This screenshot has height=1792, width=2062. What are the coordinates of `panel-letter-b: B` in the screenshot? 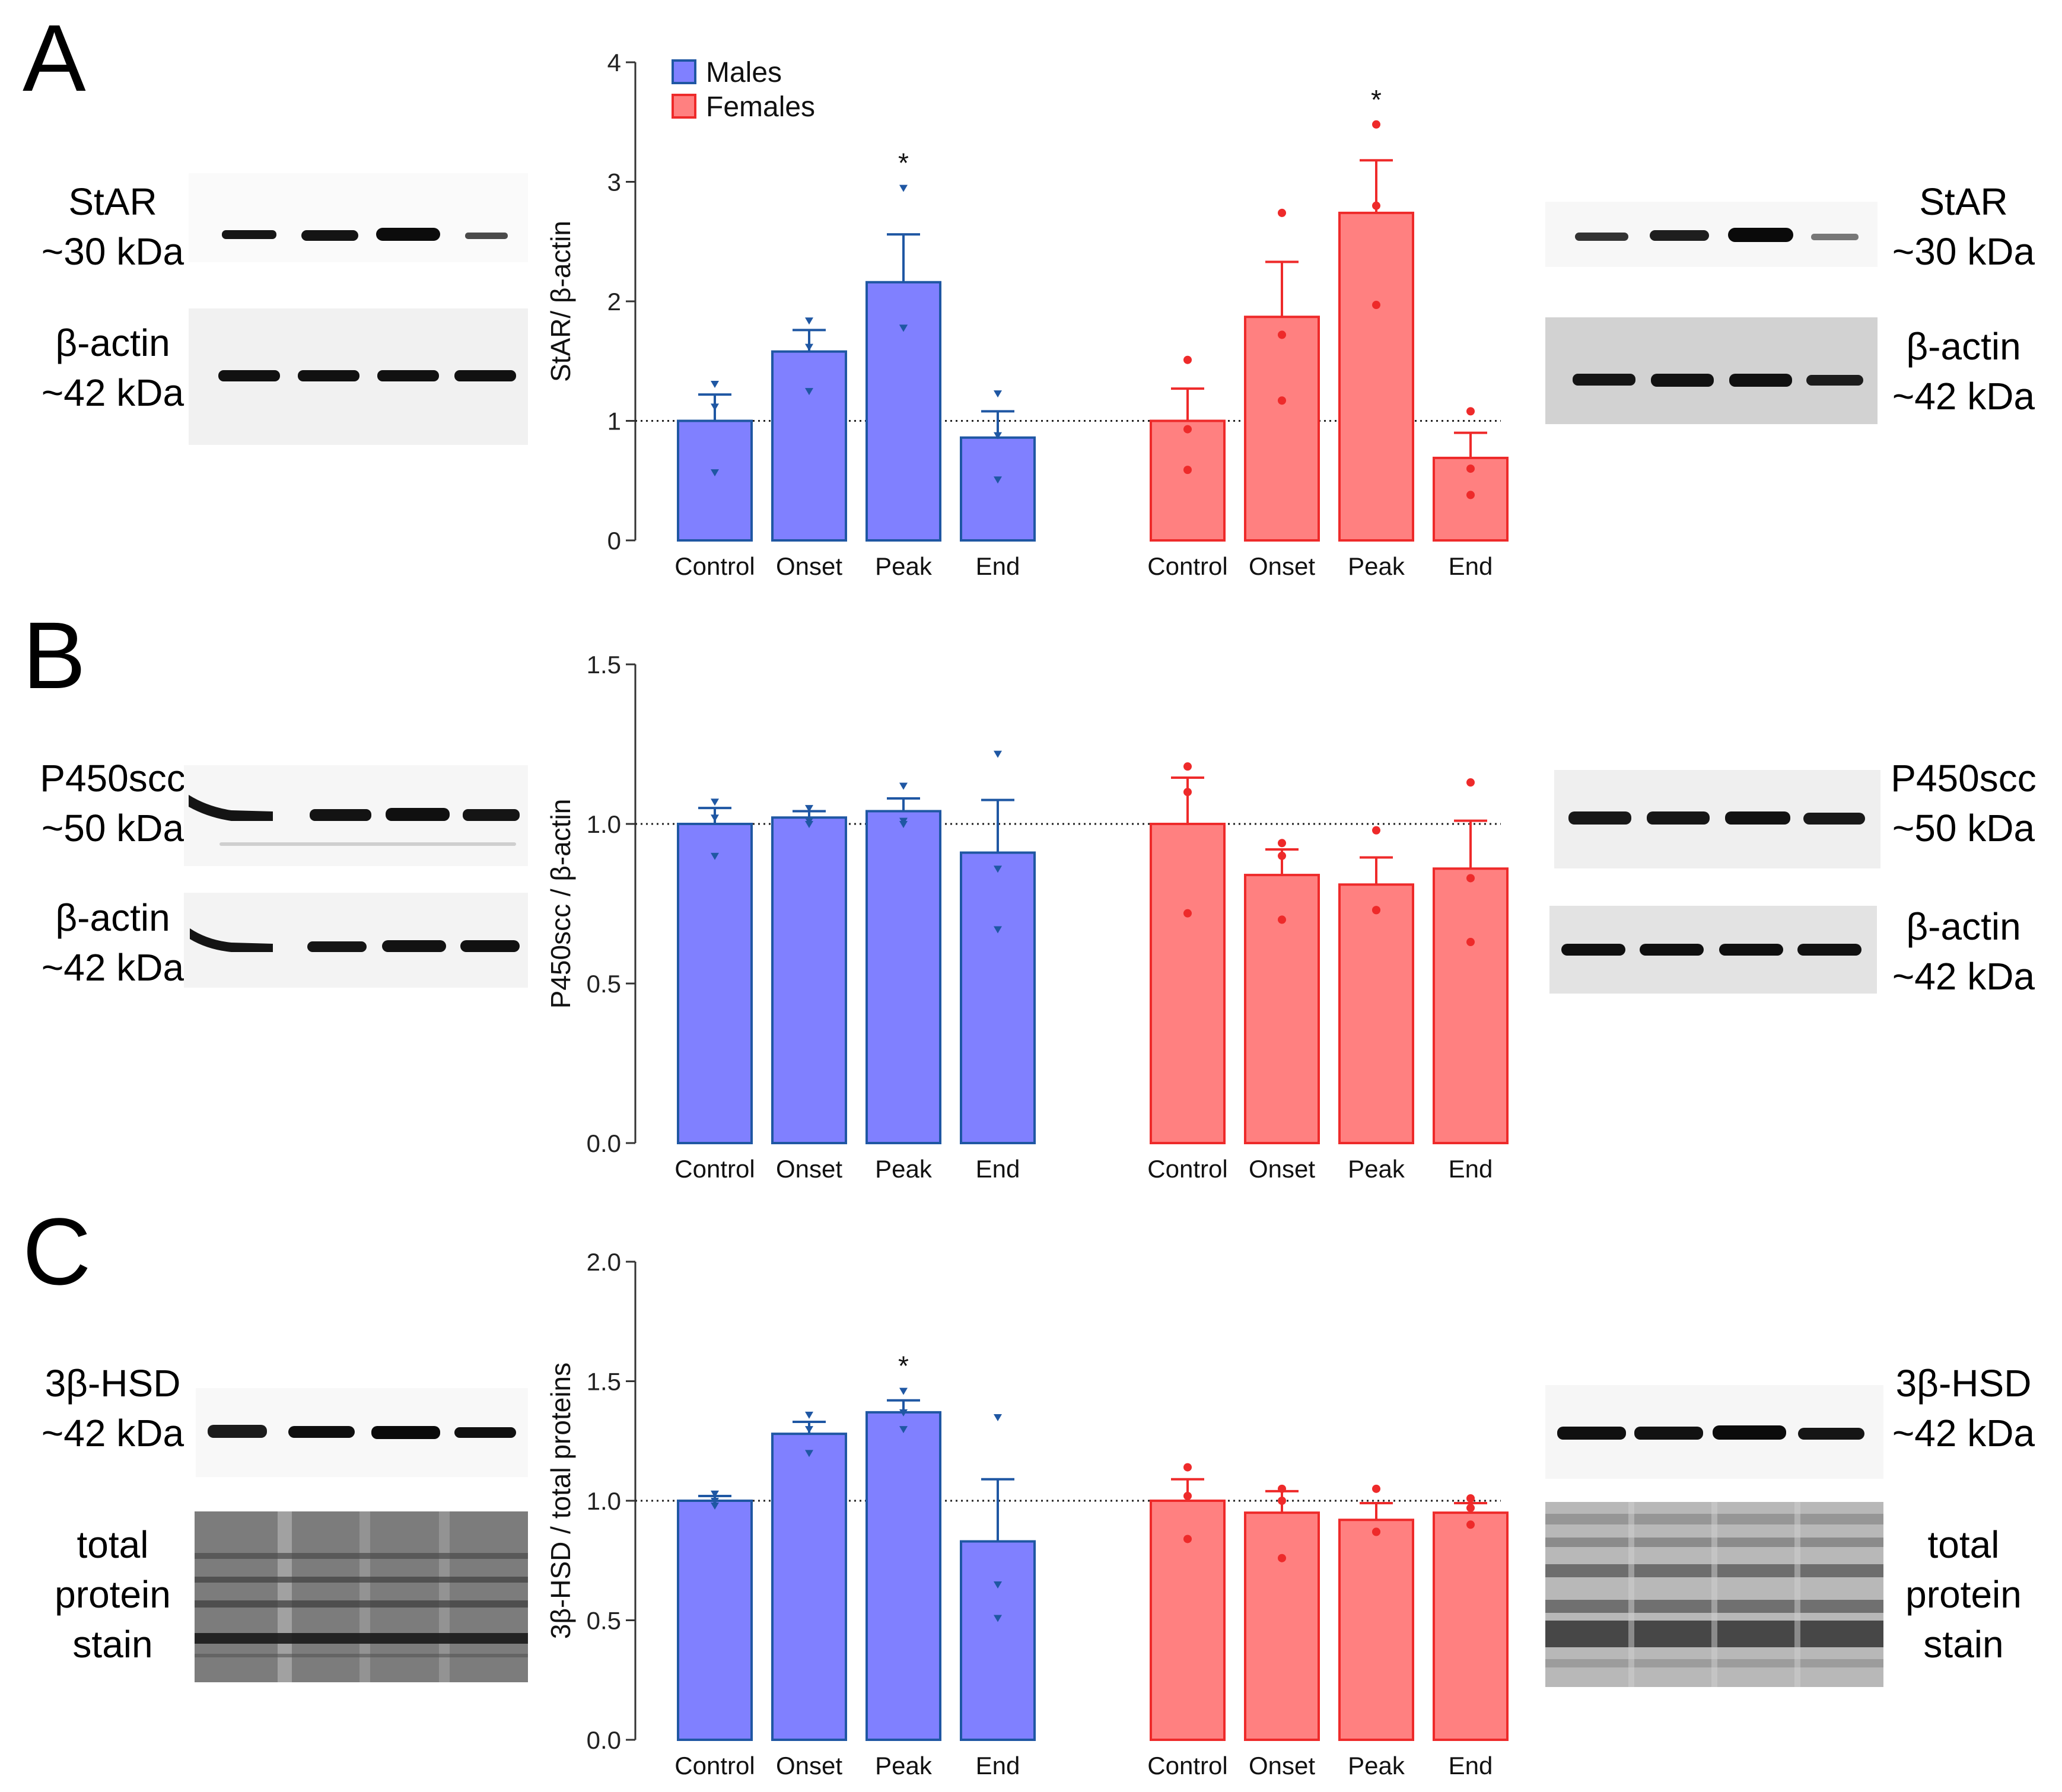 It's located at (54, 655).